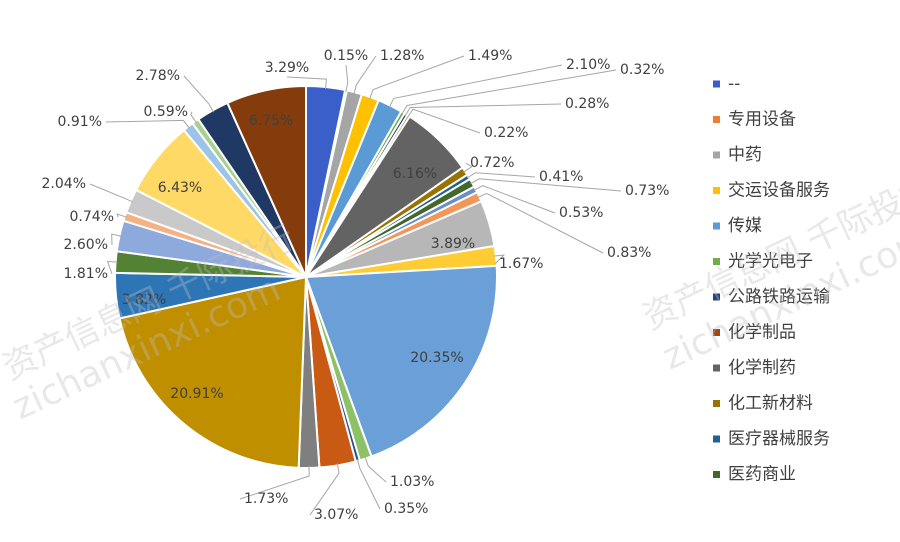  I want to click on legend-label: 化学制药, so click(762, 368).